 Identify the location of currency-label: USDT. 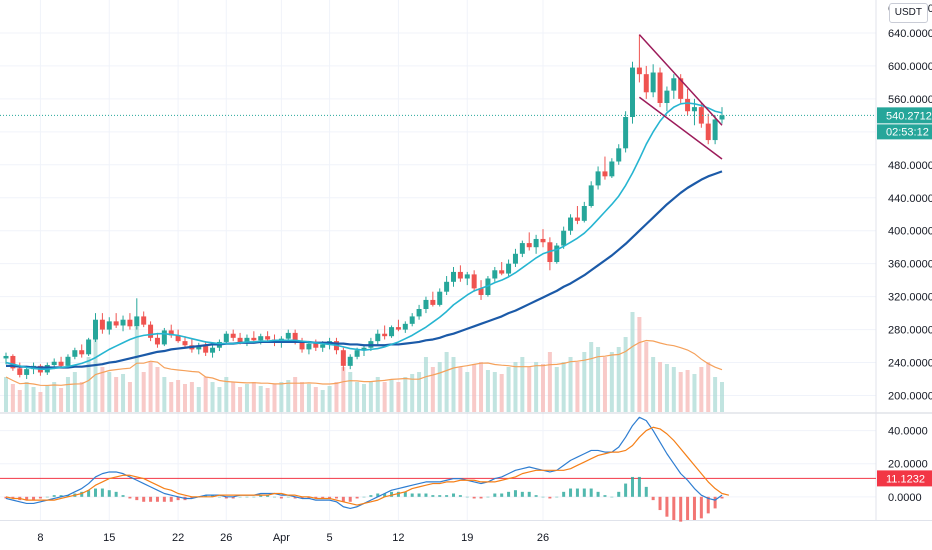
(908, 13).